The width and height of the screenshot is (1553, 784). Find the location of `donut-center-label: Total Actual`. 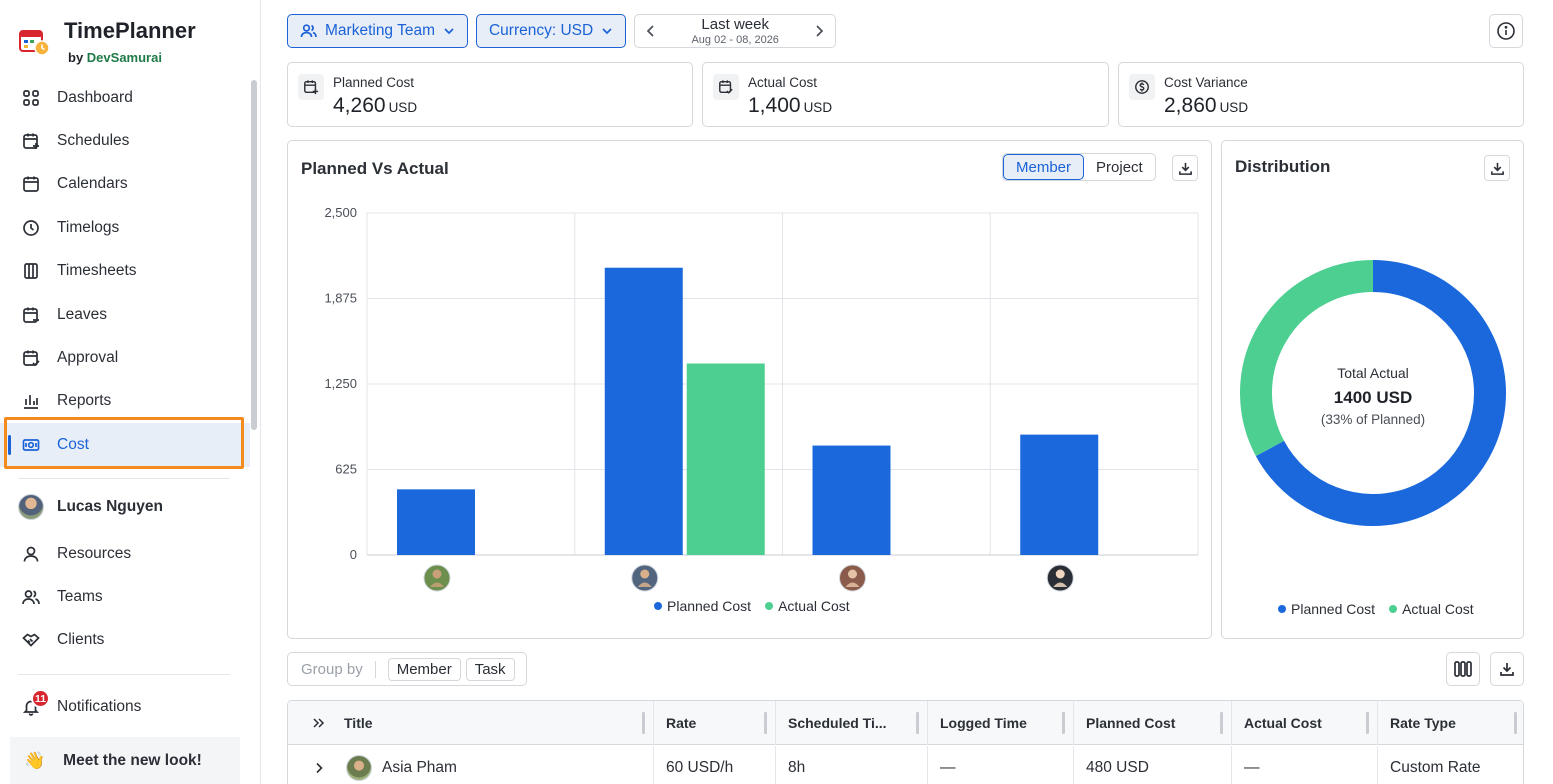

donut-center-label: Total Actual is located at coordinates (1373, 373).